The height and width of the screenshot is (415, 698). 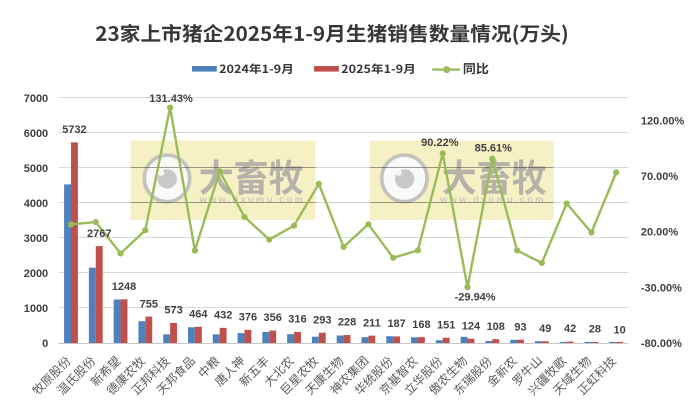 What do you see at coordinates (322, 320) in the screenshot?
I see `svg-text: 293` at bounding box center [322, 320].